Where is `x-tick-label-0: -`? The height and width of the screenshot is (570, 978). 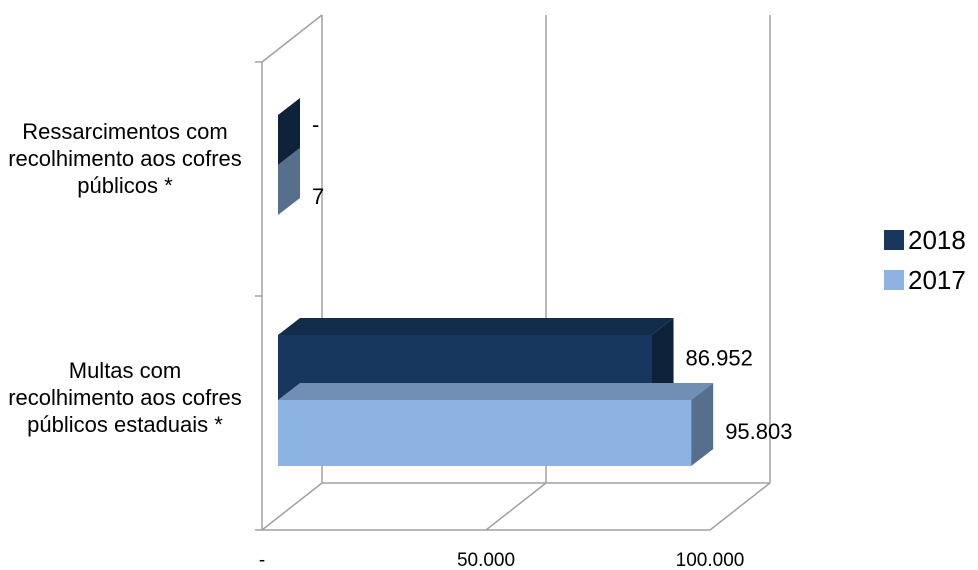
x-tick-label-0: - is located at coordinates (262, 560).